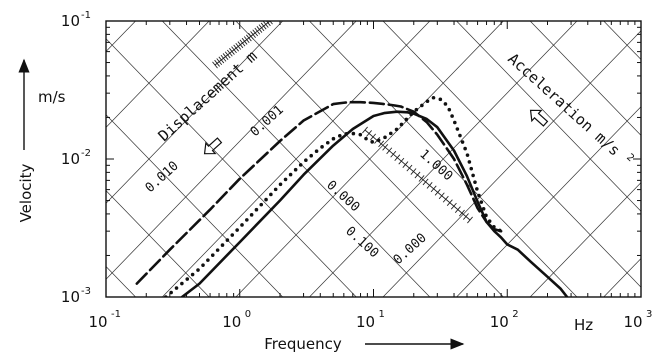 The height and width of the screenshot is (354, 654). Describe the element at coordinates (213, 146) in the screenshot. I see `displacement-arrow-icon` at that location.